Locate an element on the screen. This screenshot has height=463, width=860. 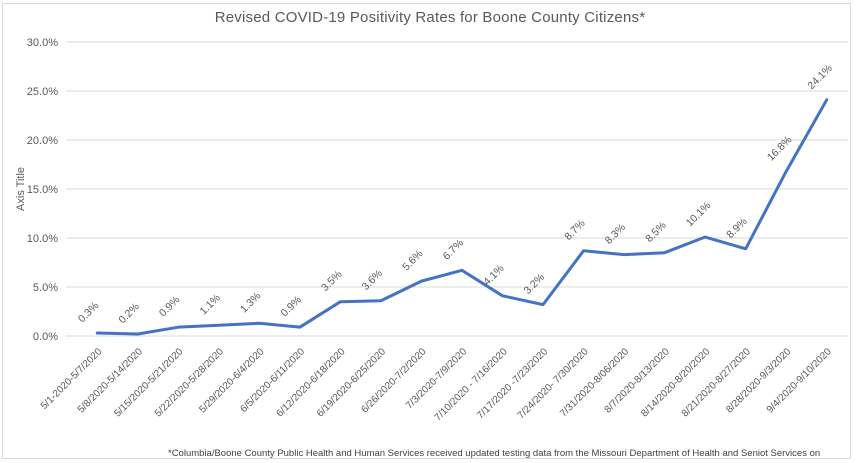
data-label: 8.3% is located at coordinates (615, 233).